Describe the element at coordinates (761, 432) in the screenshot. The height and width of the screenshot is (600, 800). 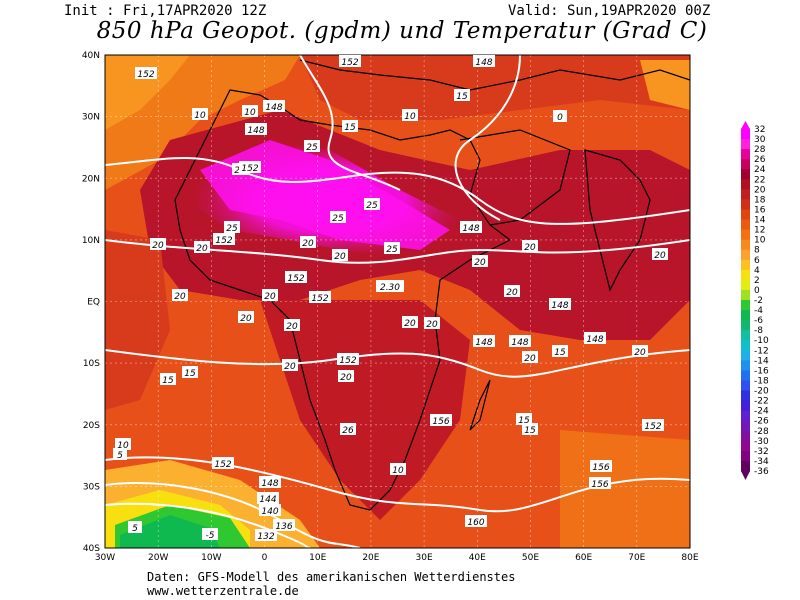
I see `colorbar-tick-label: -28` at that location.